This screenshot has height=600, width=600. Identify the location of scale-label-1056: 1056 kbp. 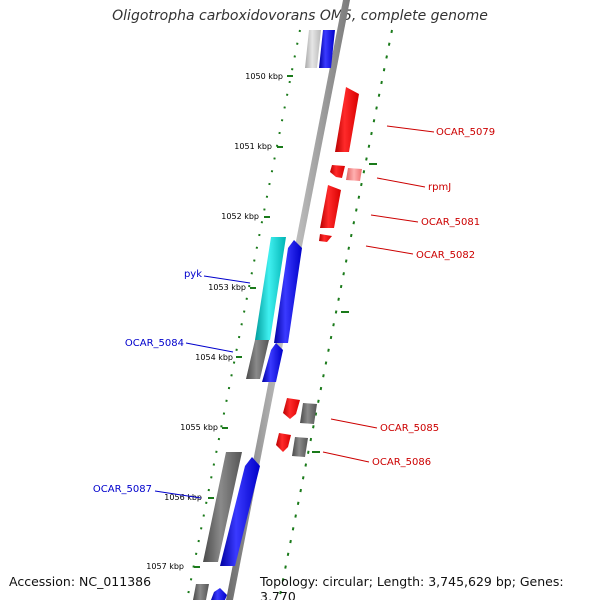
(183, 497).